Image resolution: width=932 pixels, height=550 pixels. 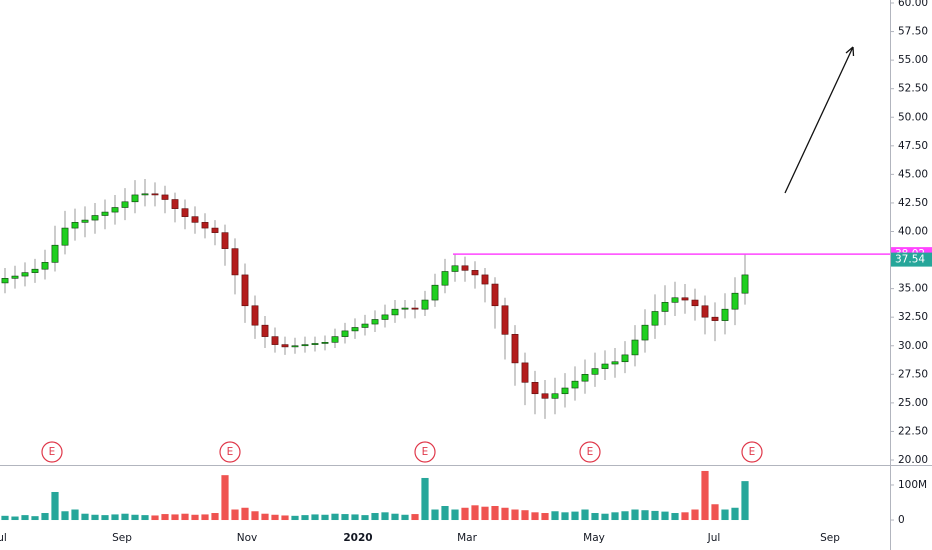 I want to click on x-tick-label: May, so click(x=594, y=538).